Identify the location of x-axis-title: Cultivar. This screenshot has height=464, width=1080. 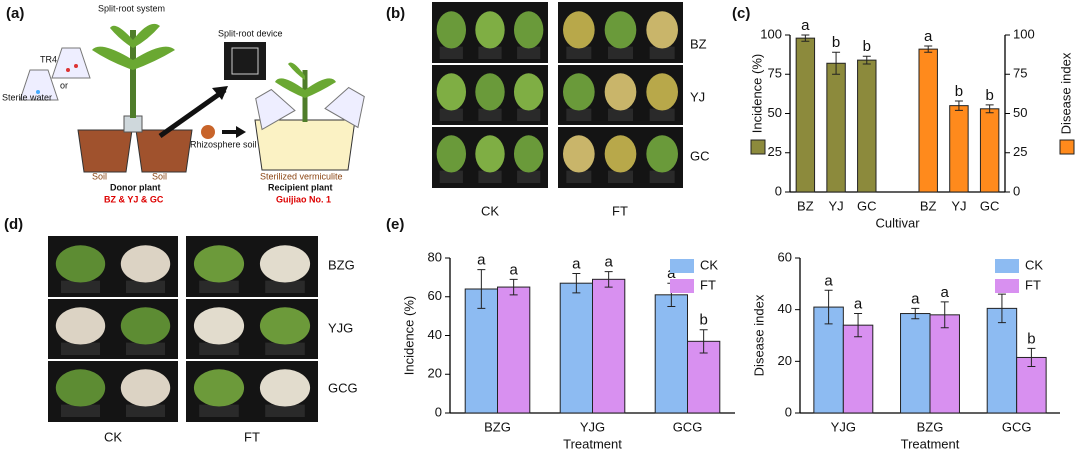
(897, 222).